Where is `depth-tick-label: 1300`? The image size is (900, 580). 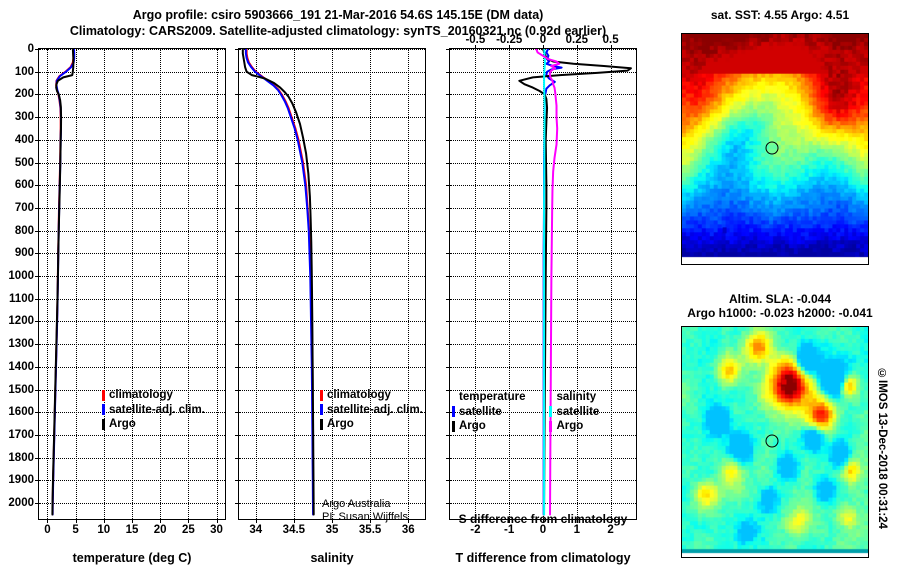
depth-tick-label: 1300 is located at coordinates (21, 344).